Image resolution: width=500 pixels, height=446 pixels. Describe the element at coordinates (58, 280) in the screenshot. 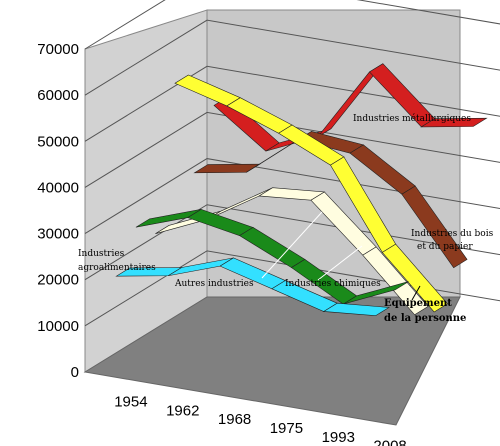

I see `y-tick-label: 20000` at that location.